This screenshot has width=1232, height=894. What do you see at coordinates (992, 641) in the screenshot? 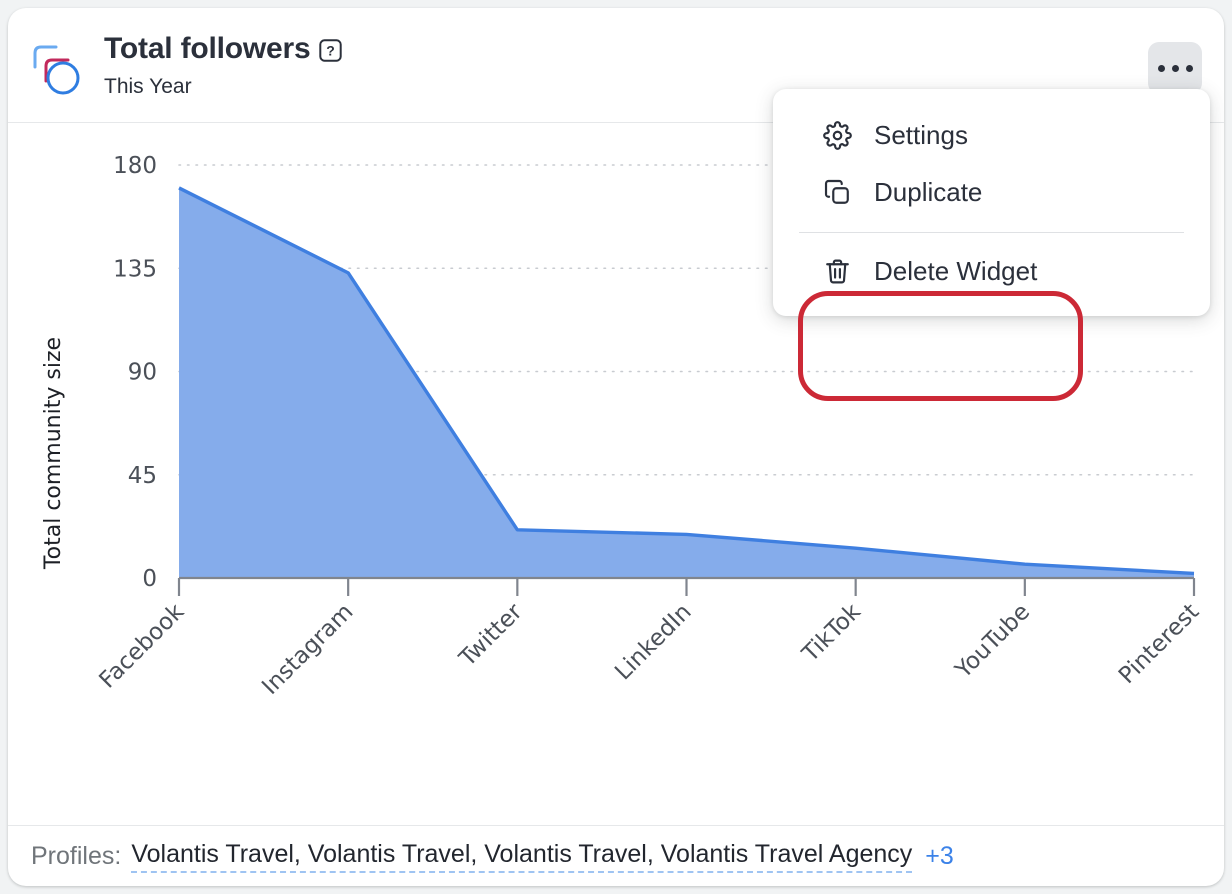
I see `x-tick-label: YouTube` at bounding box center [992, 641].